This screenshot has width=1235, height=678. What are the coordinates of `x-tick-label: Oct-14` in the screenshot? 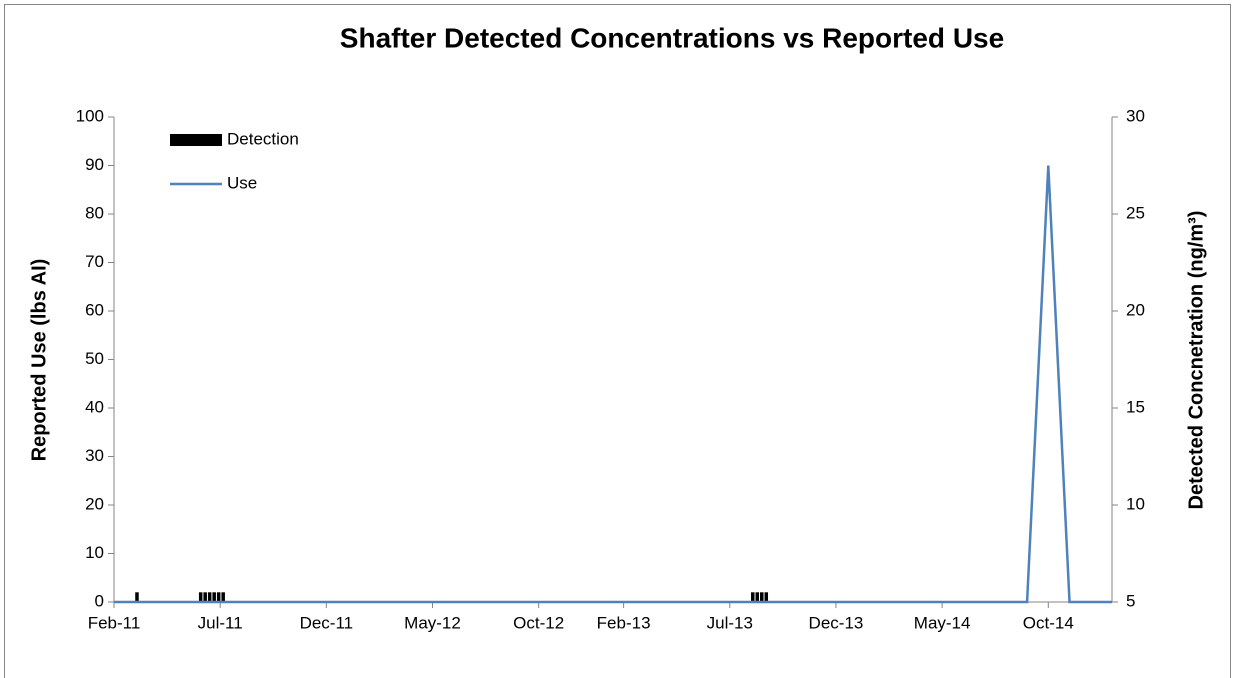 It's located at (1048, 622).